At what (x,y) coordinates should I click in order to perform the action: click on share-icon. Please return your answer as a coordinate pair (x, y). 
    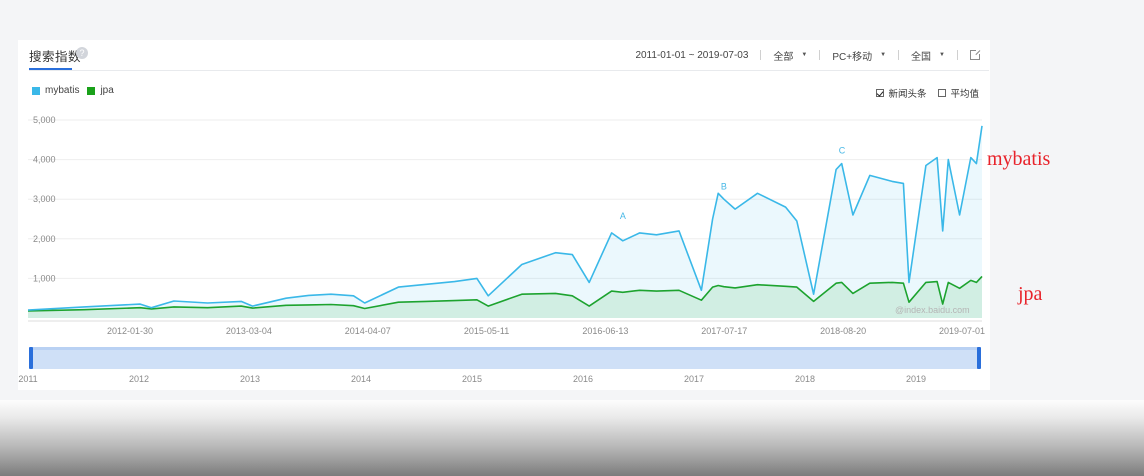
    Looking at the image, I should click on (975, 54).